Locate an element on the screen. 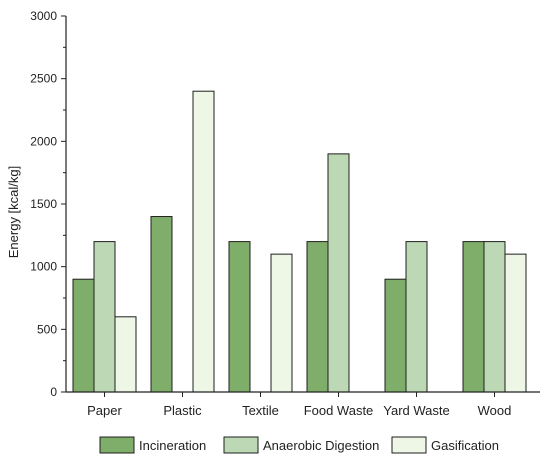 The image size is (550, 472). y-tick-label: 0 is located at coordinates (53, 392).